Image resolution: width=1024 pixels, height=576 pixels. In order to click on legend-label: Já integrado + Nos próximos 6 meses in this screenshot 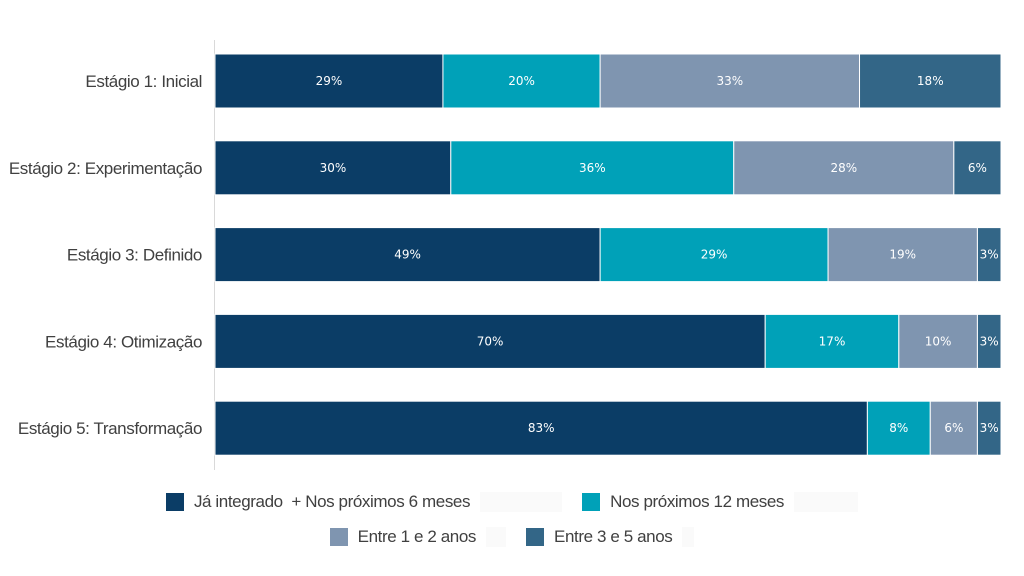, I will do `click(332, 501)`.